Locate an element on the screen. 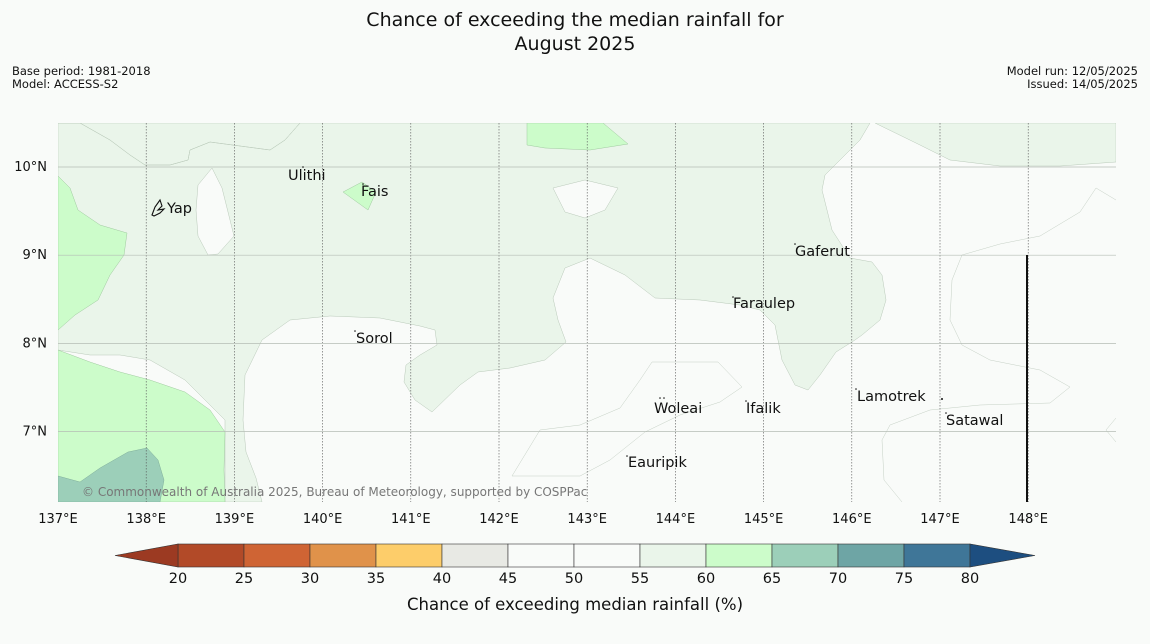 The height and width of the screenshot is (644, 1150). base-period-text: Base period: 1981-2018 is located at coordinates (81, 71).